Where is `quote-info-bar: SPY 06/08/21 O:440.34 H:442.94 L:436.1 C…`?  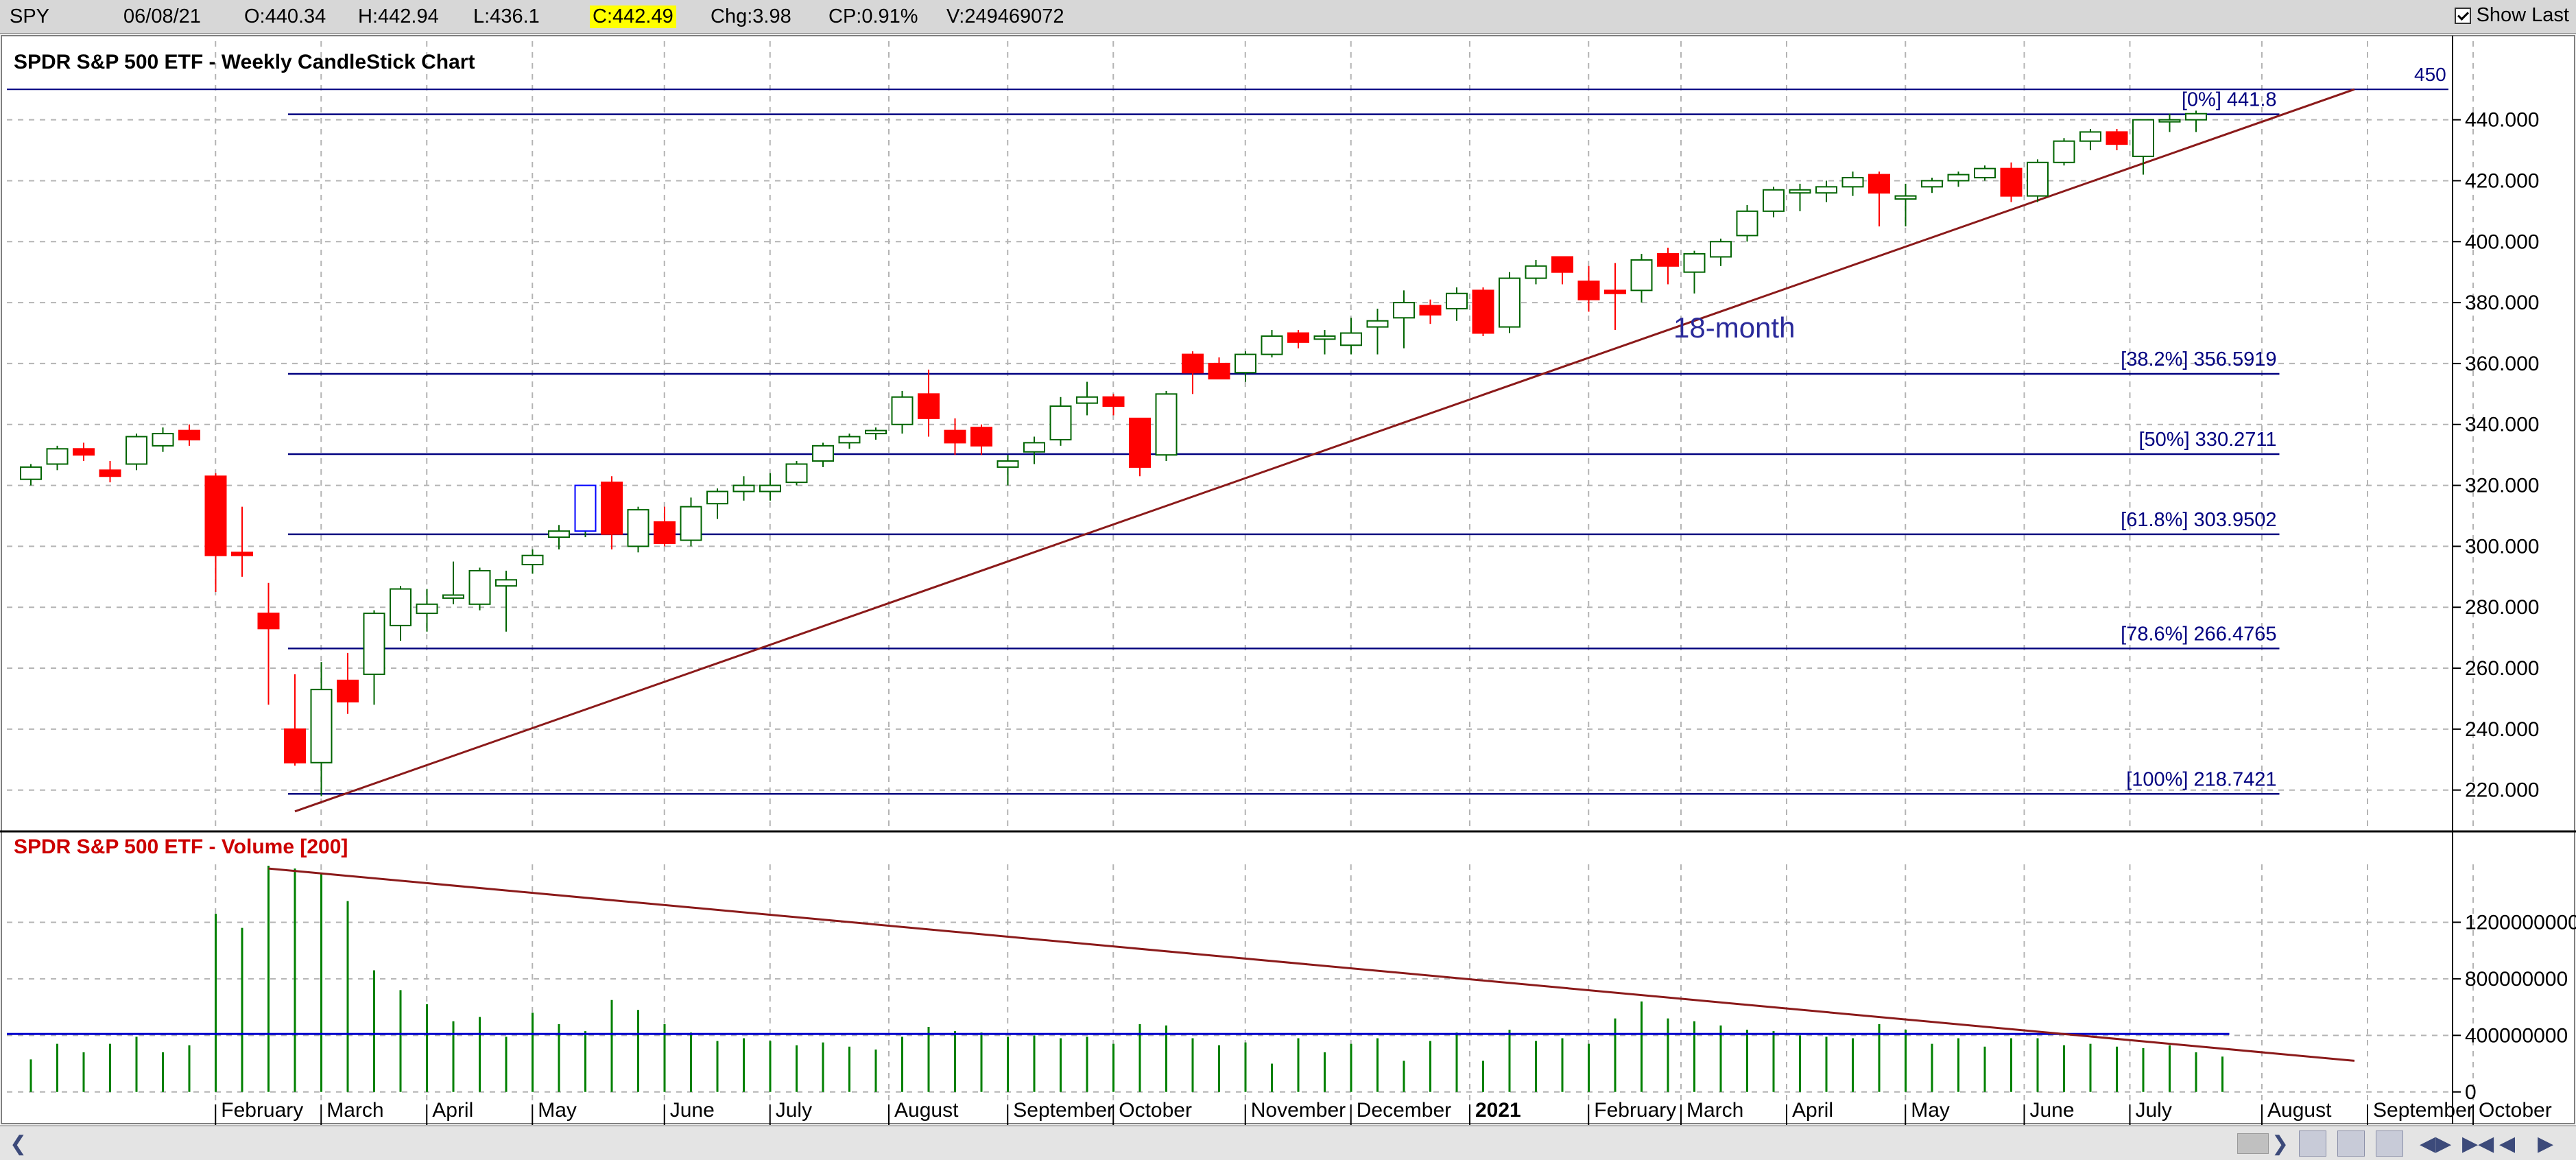 quote-info-bar: SPY 06/08/21 O:440.34 H:442.94 L:436.1 C… is located at coordinates (1288, 17).